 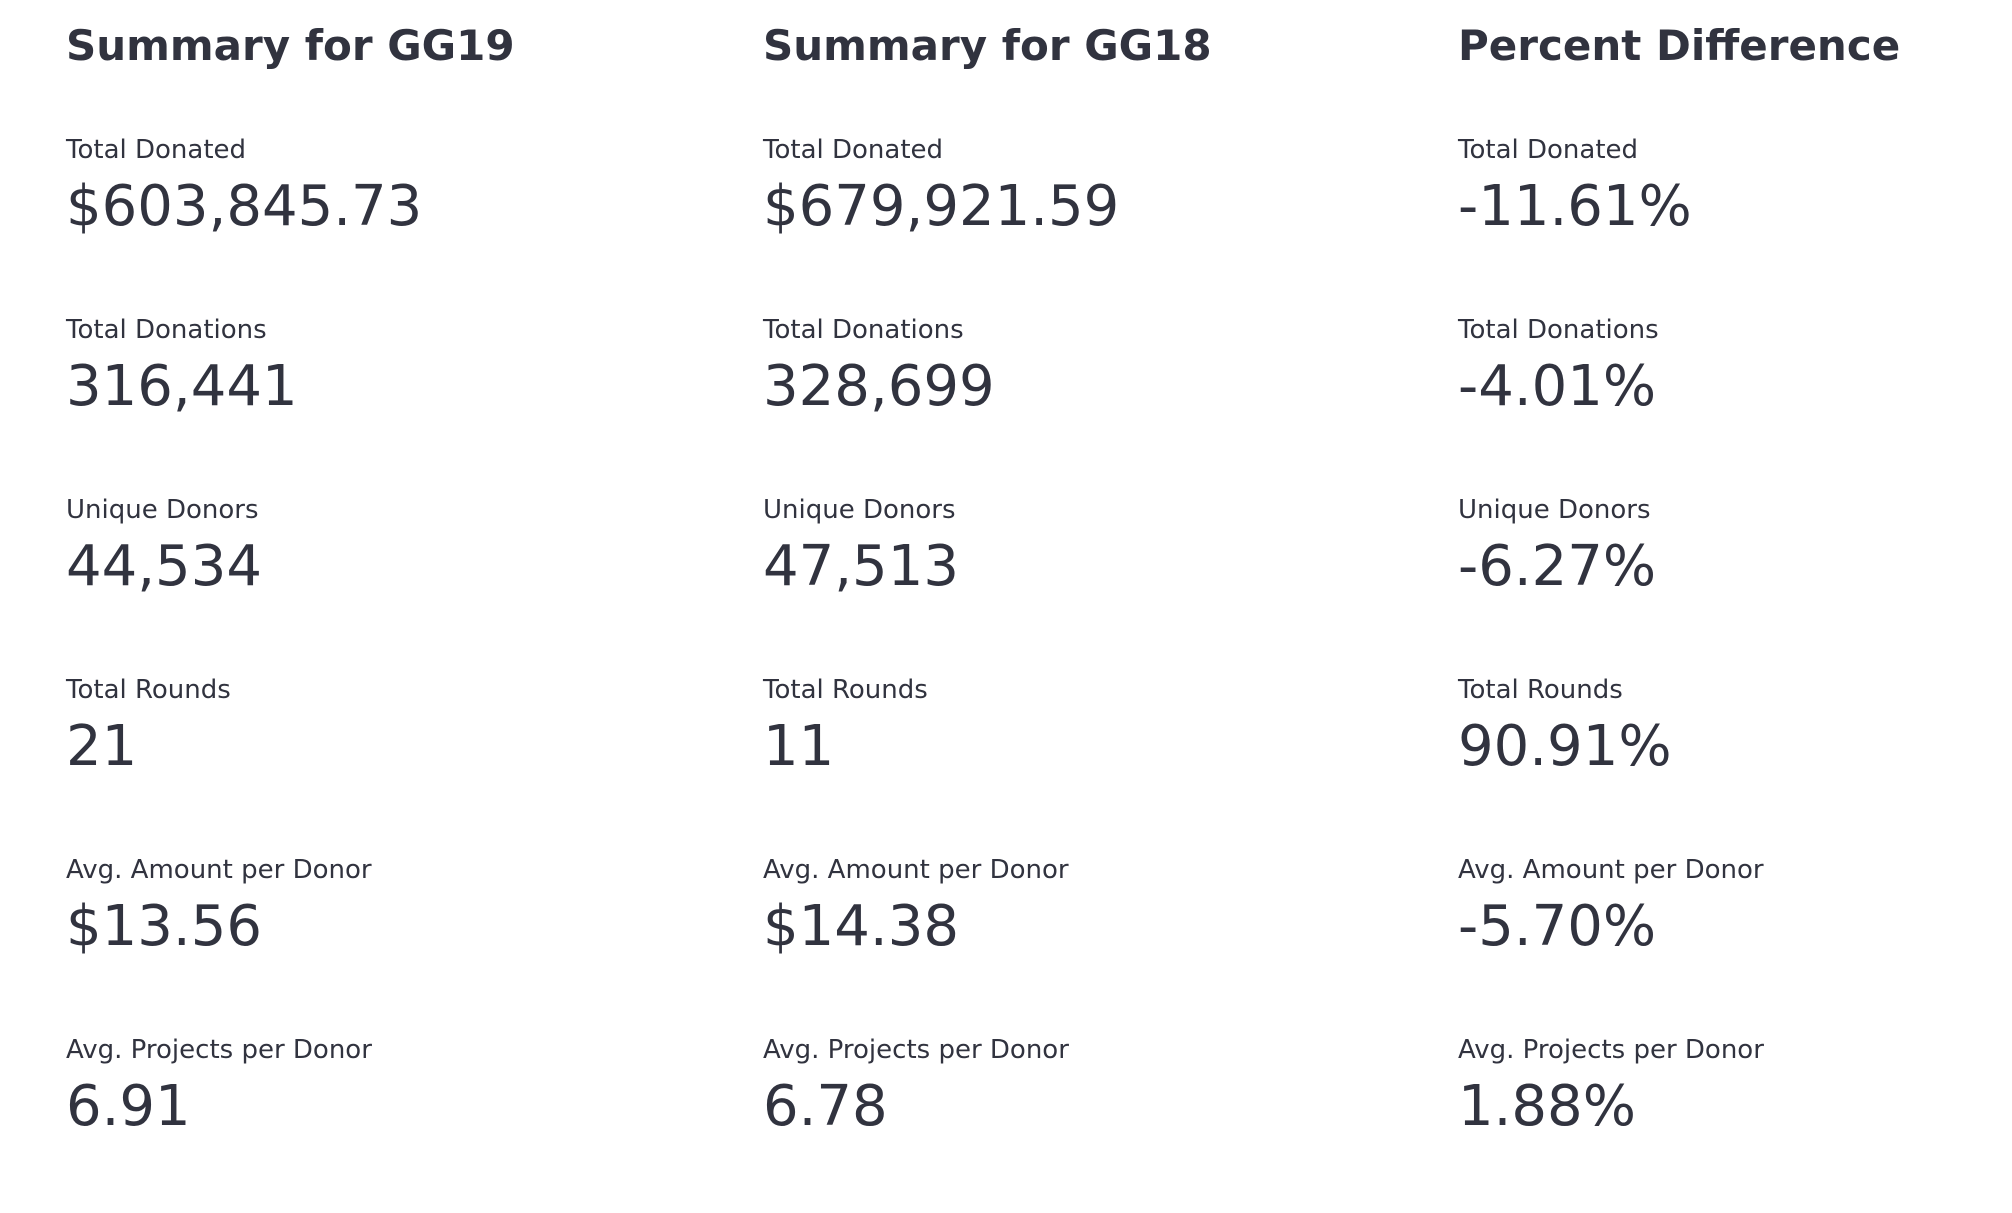 I want to click on metric-total-donated: Total Donated $603,845.73, so click(x=414, y=187).